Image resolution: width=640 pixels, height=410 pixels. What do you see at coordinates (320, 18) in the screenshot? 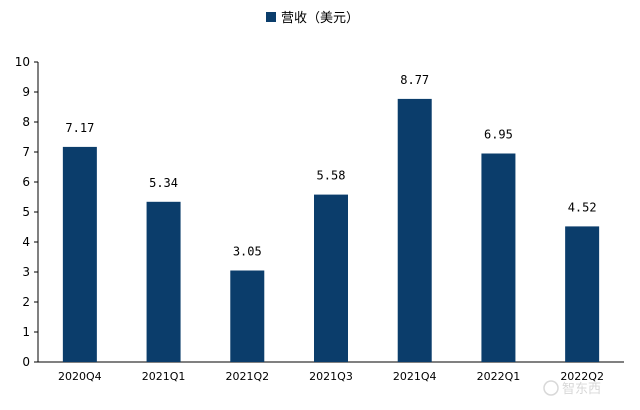
I see `legend-label: 营收（美元）` at bounding box center [320, 18].